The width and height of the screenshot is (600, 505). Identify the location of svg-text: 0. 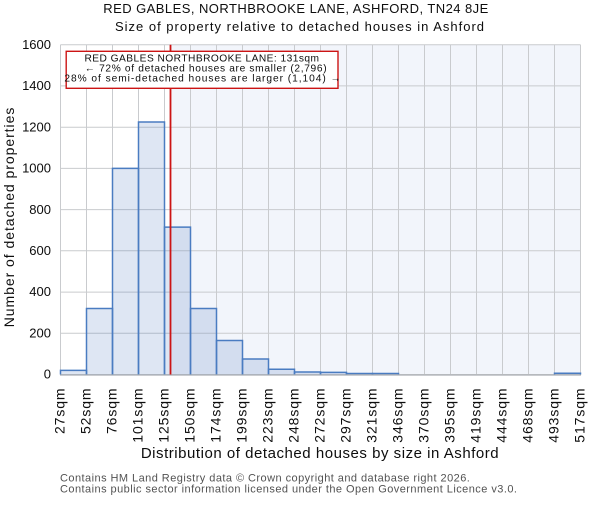
(47, 374).